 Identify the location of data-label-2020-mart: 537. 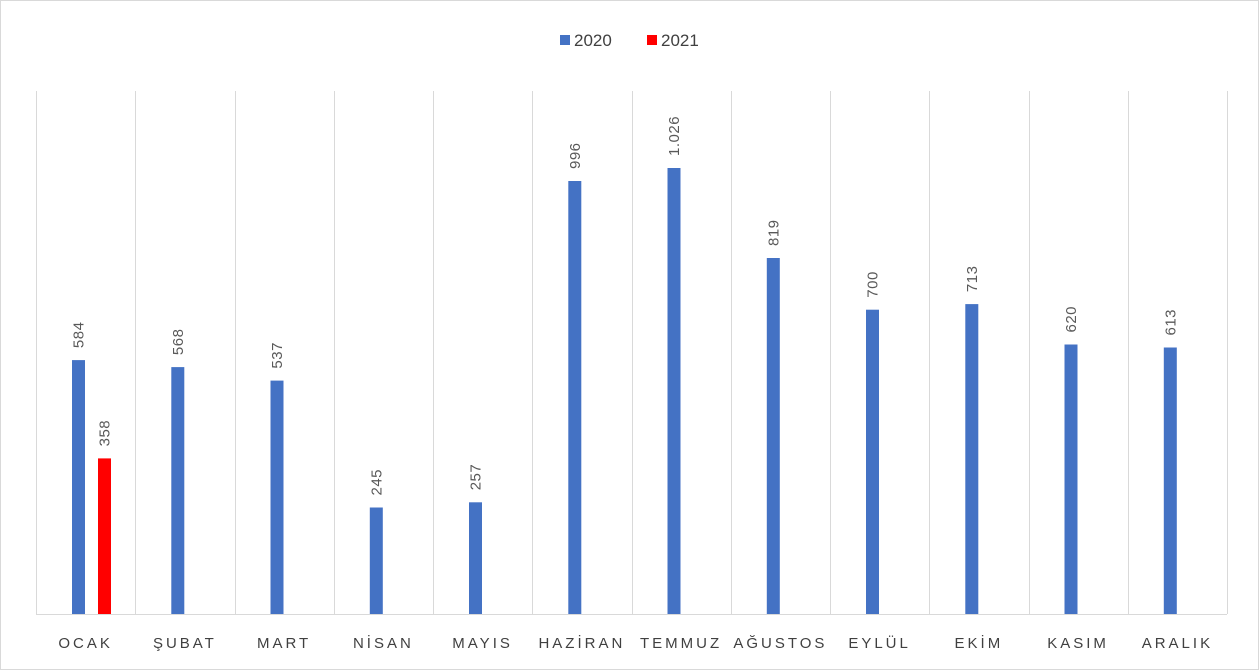
(277, 355).